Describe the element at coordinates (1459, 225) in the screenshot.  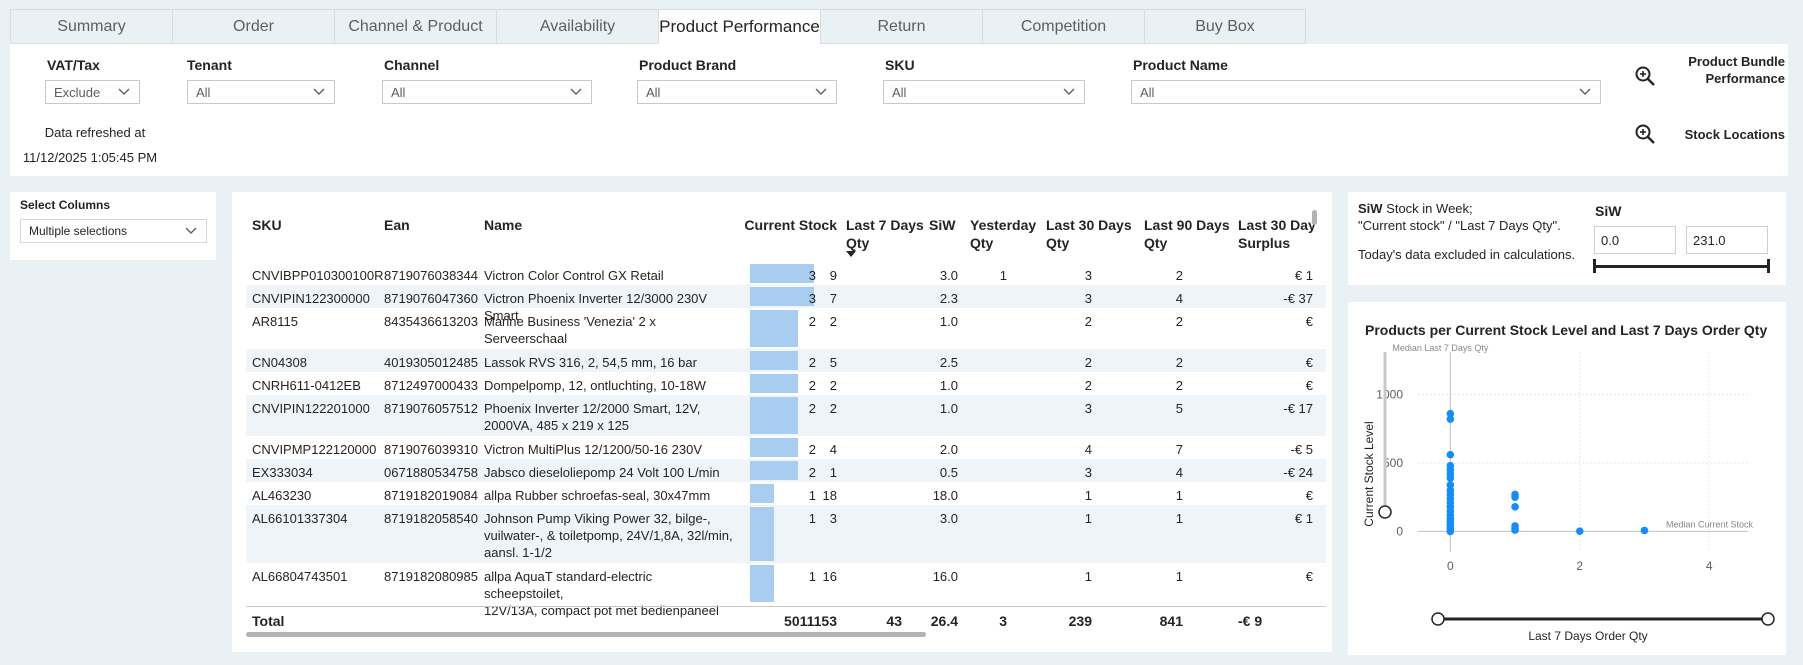
I see `siw-line2: "Current stock" / "Last 7 Days Qty".` at that location.